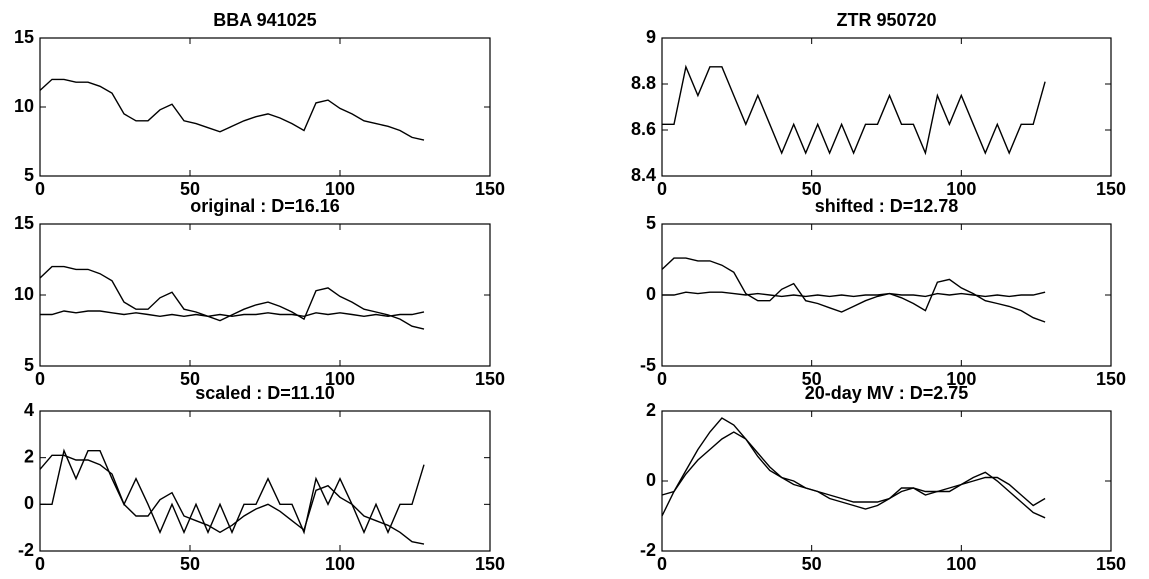  I want to click on panel-title: original : D=16.16, so click(265, 206).